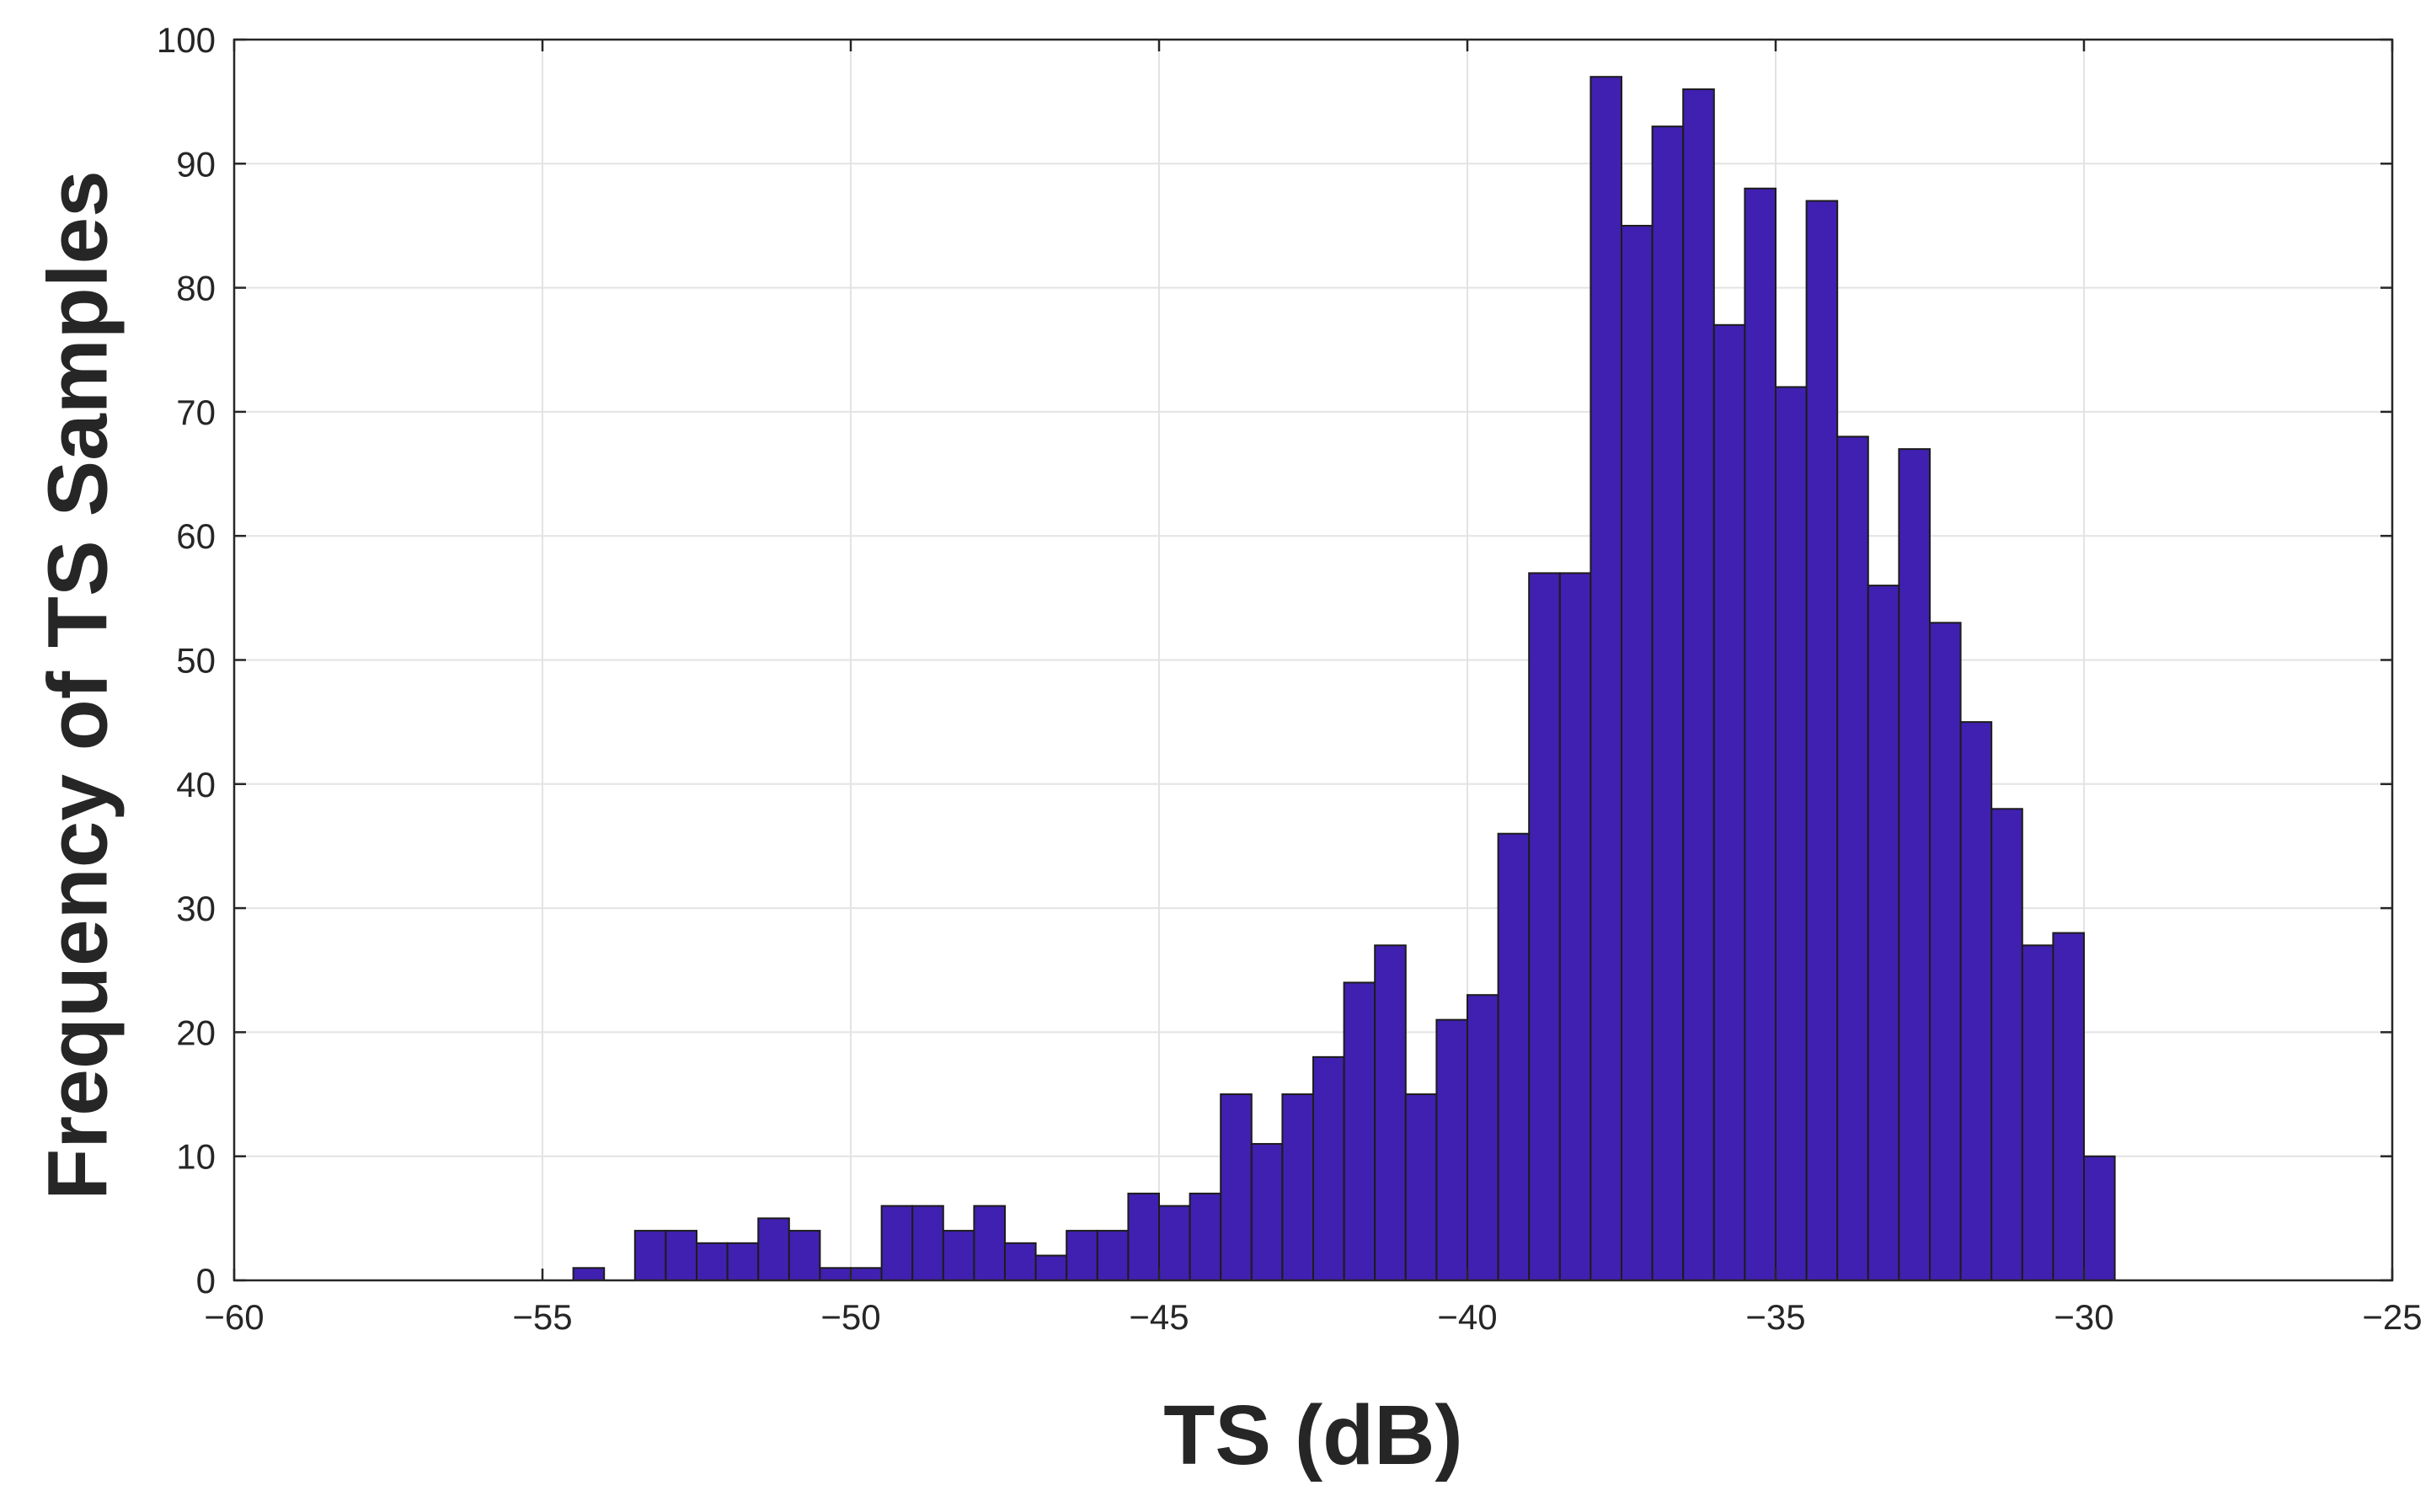 The image size is (2431, 1512). I want to click on y-tick-label: 10, so click(196, 1157).